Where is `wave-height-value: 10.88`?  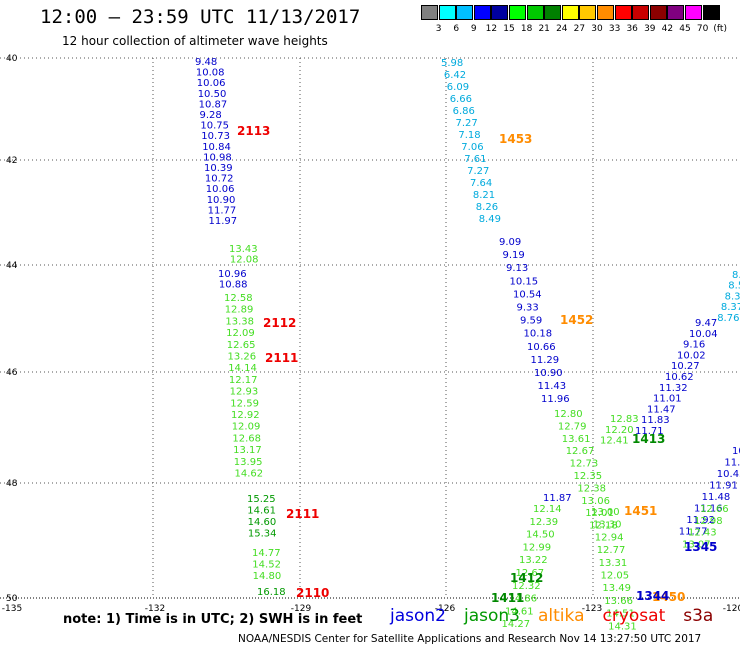
wave-height-value: 10.88 is located at coordinates (233, 285).